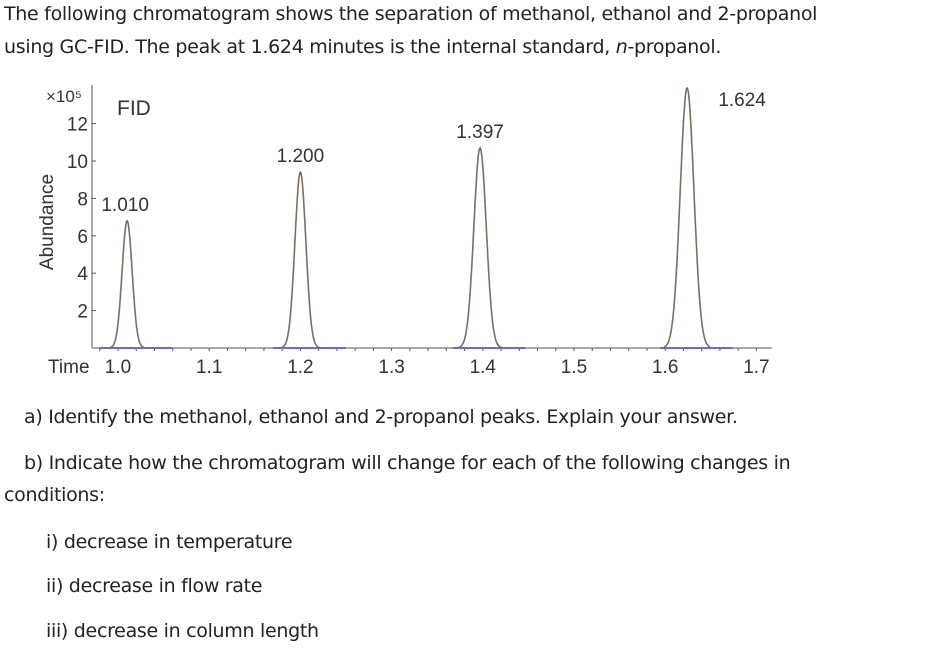 The height and width of the screenshot is (651, 932). I want to click on detector-label: FID, so click(134, 108).